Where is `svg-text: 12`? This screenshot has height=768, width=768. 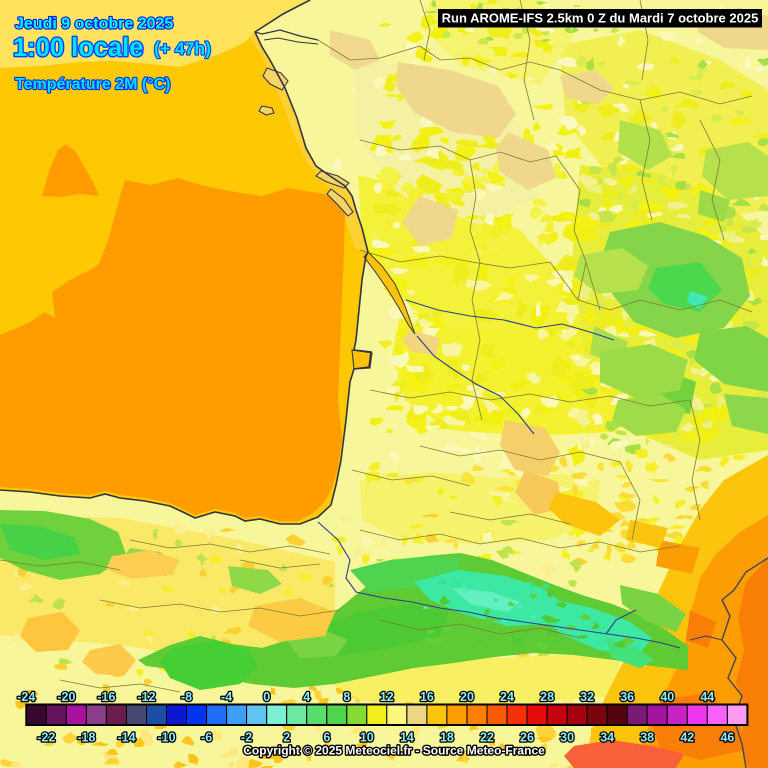 svg-text: 12 is located at coordinates (387, 697).